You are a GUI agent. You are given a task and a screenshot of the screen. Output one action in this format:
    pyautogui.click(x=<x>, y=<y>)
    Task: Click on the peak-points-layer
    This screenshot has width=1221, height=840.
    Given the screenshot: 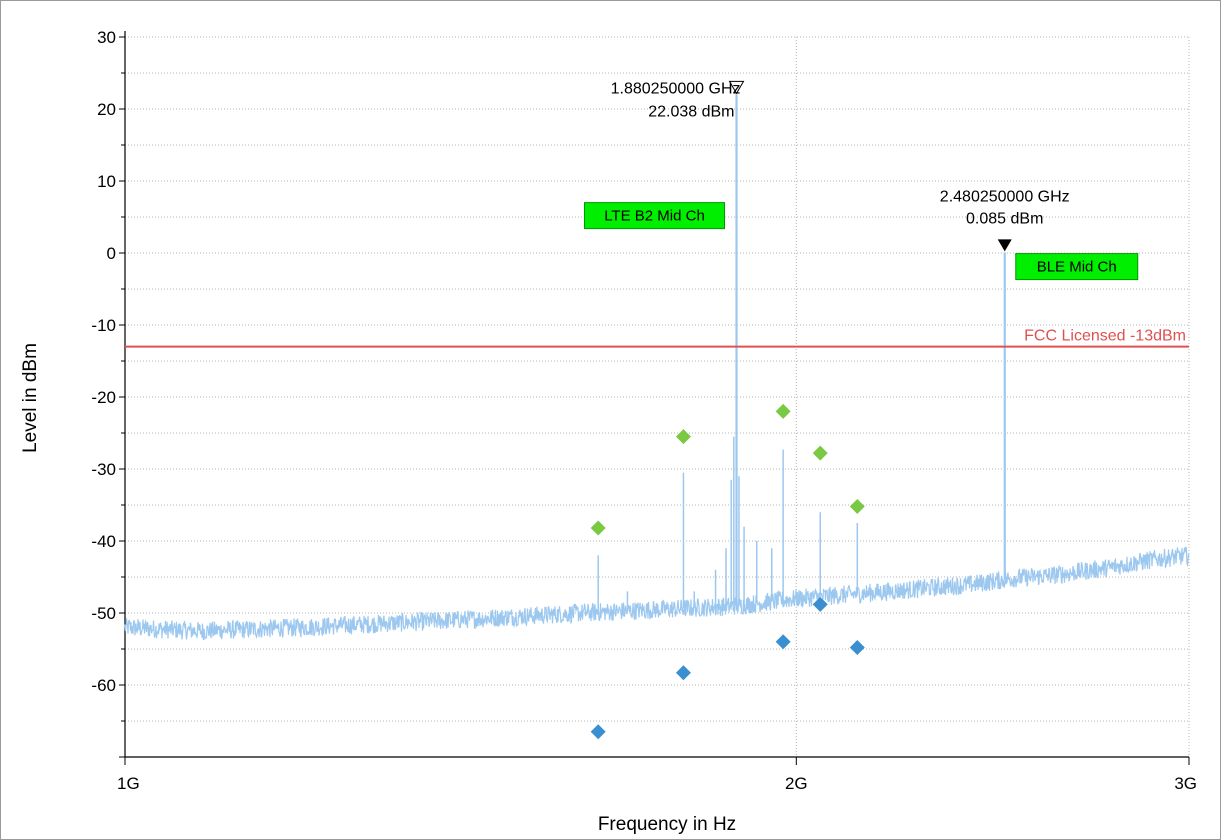 What is the action you would take?
    pyautogui.click(x=727, y=571)
    